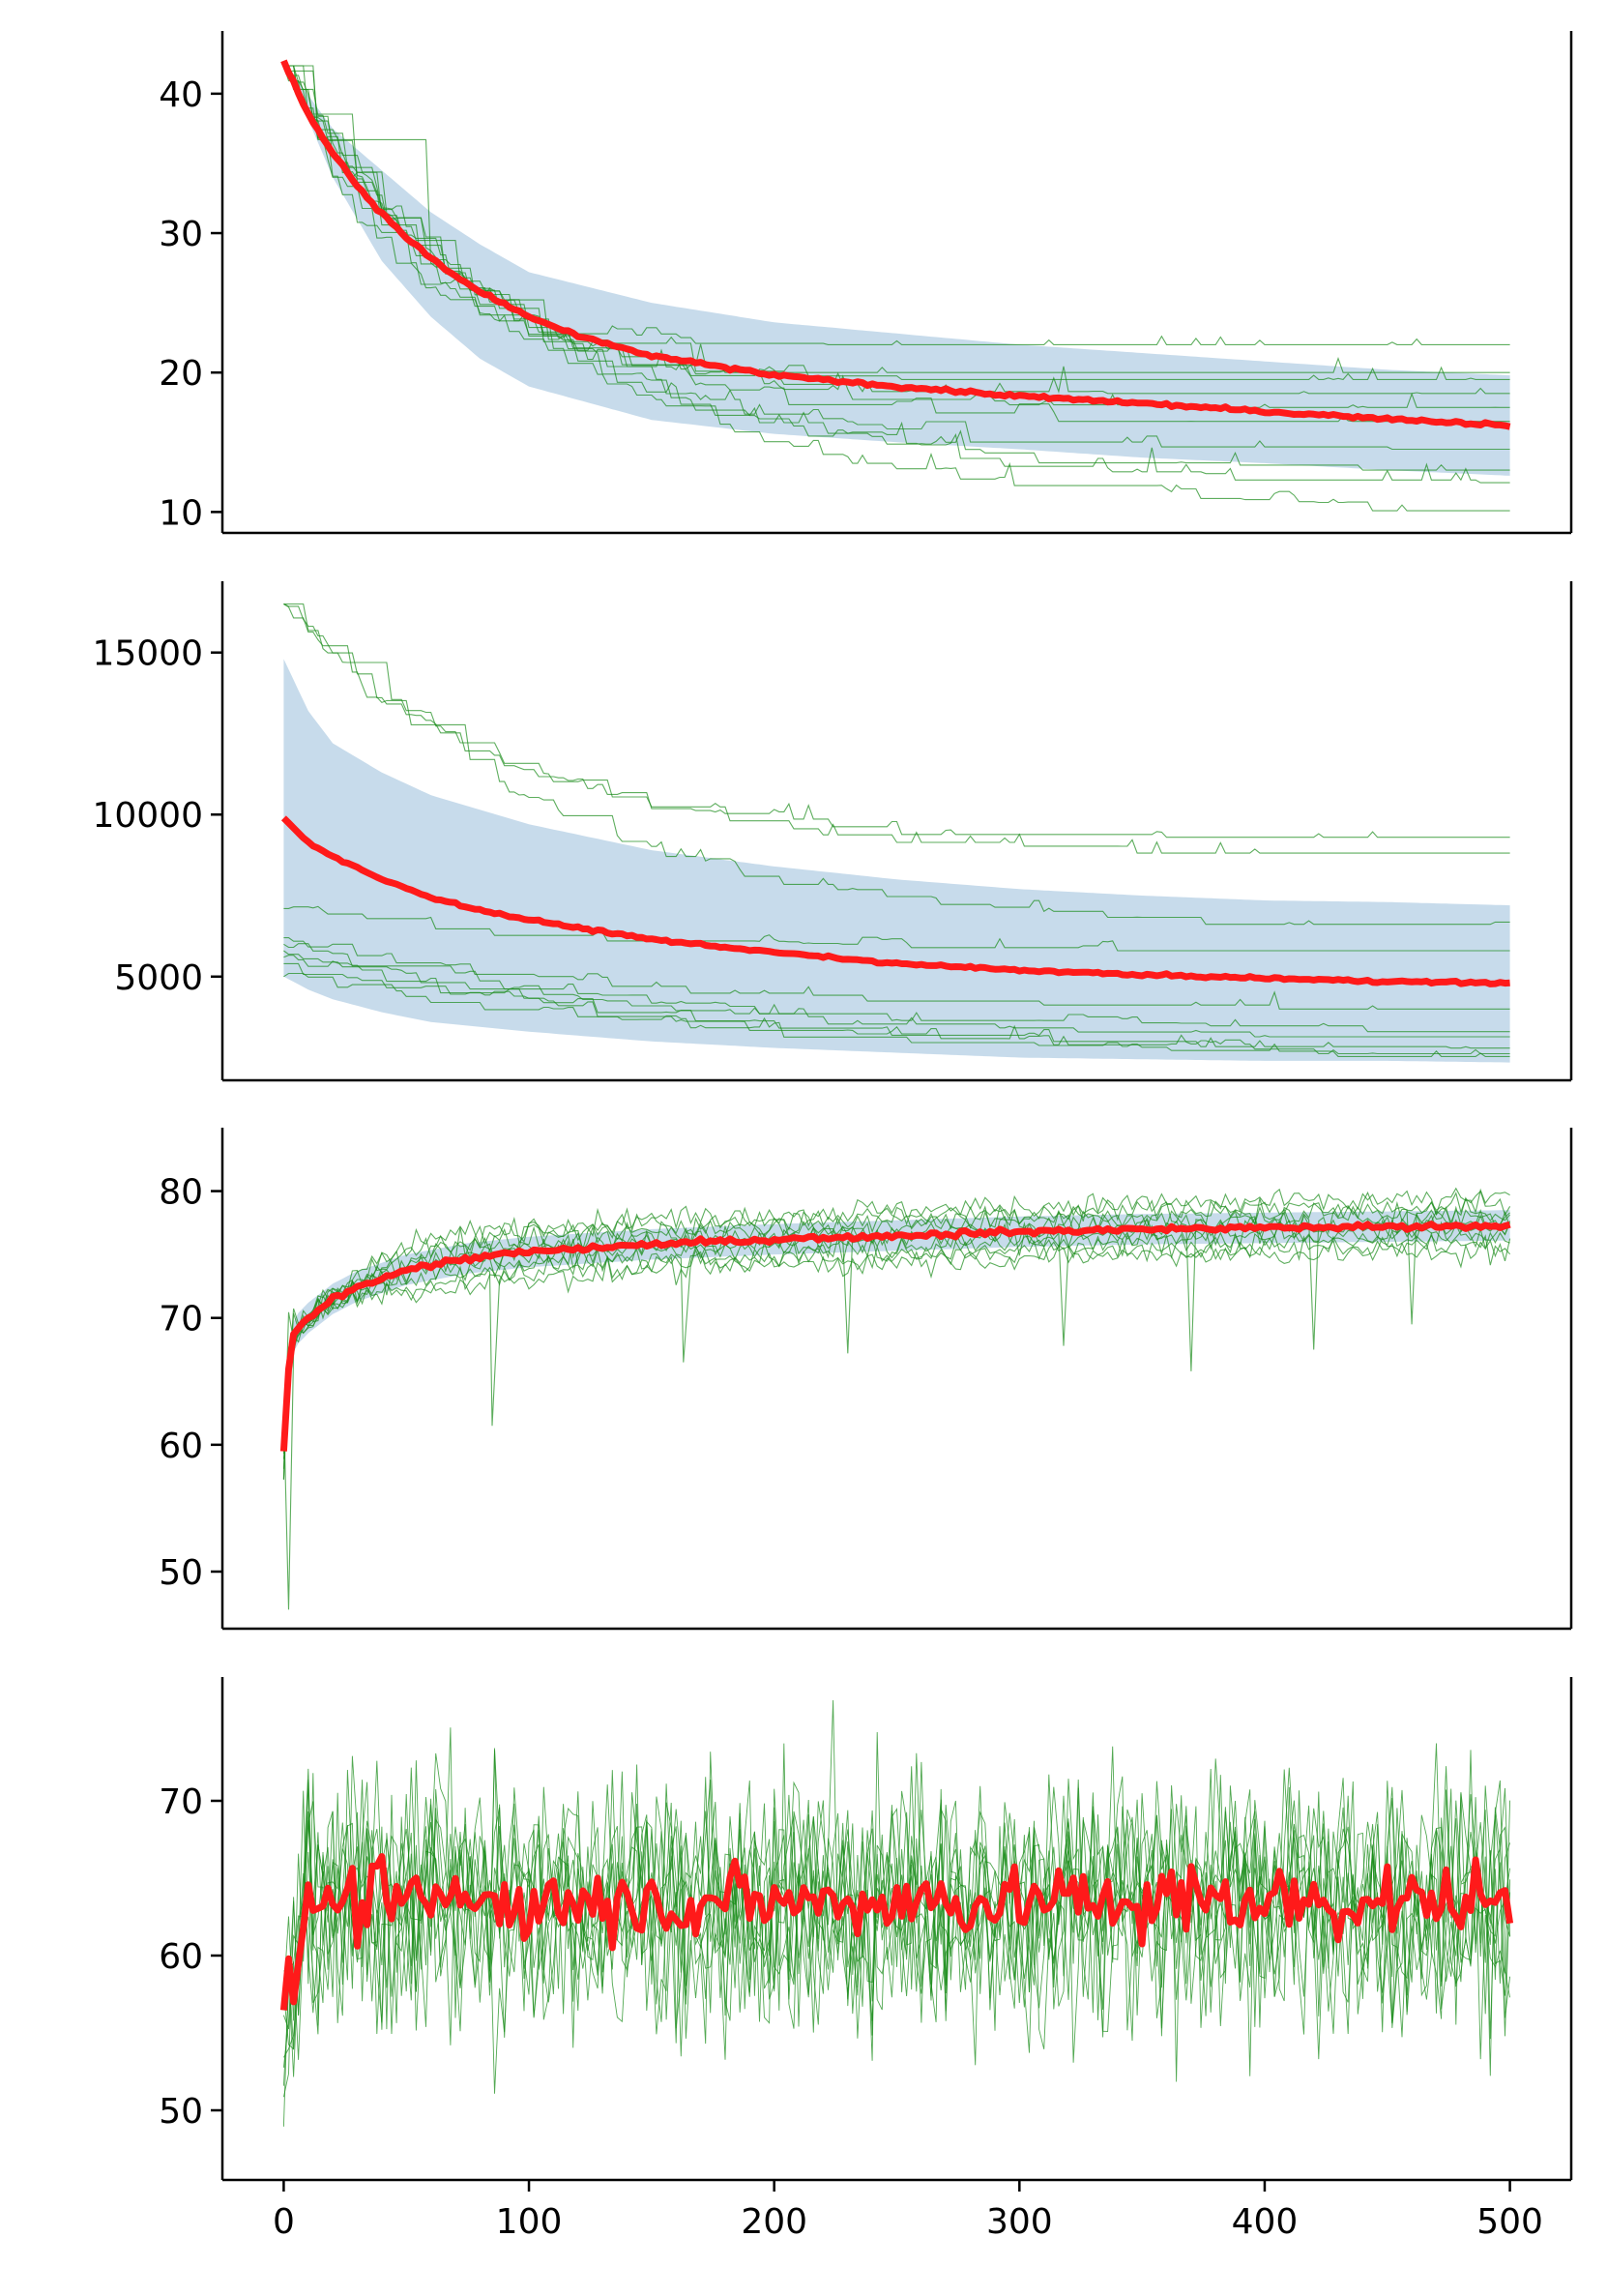 This screenshot has width=1607, height=2296. I want to click on x-tick-label: 400, so click(1265, 2222).